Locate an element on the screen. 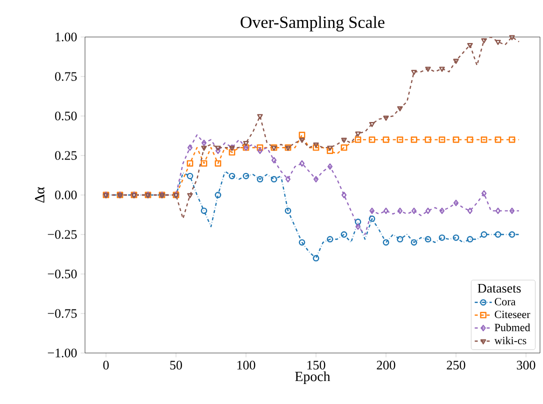  y-tick-label: −0.75 is located at coordinates (62, 313).